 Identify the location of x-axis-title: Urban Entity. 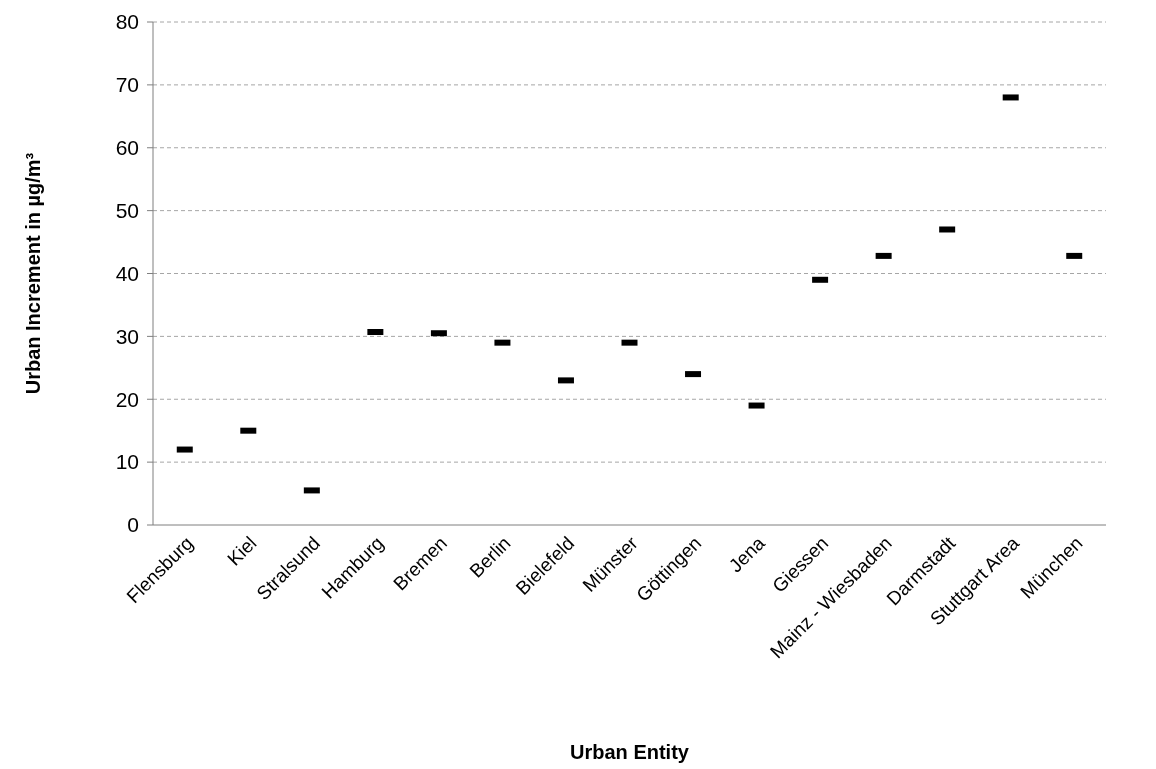
(630, 752).